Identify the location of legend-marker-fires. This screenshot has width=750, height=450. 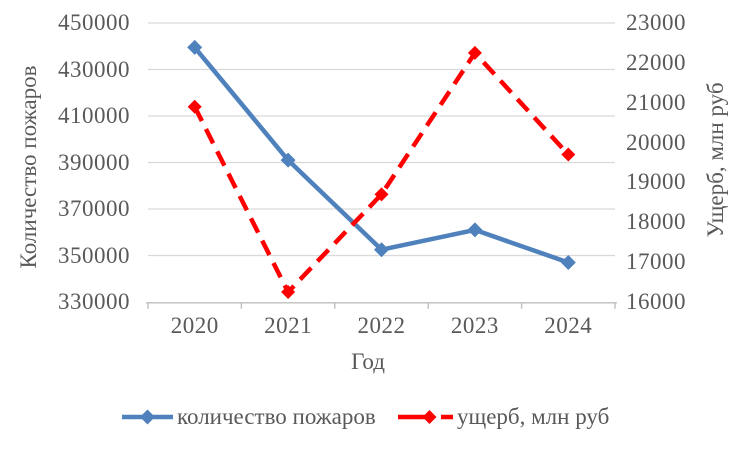
(147, 417).